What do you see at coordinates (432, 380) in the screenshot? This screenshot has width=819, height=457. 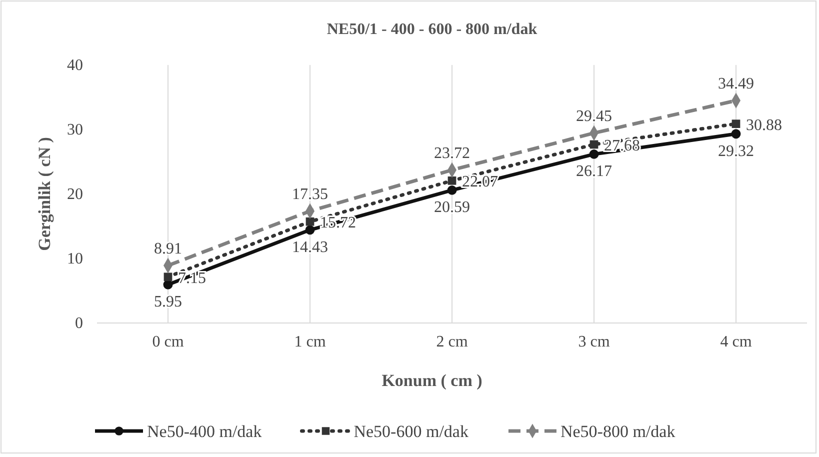 I see `x-axis-title: Konum ( cm )` at bounding box center [432, 380].